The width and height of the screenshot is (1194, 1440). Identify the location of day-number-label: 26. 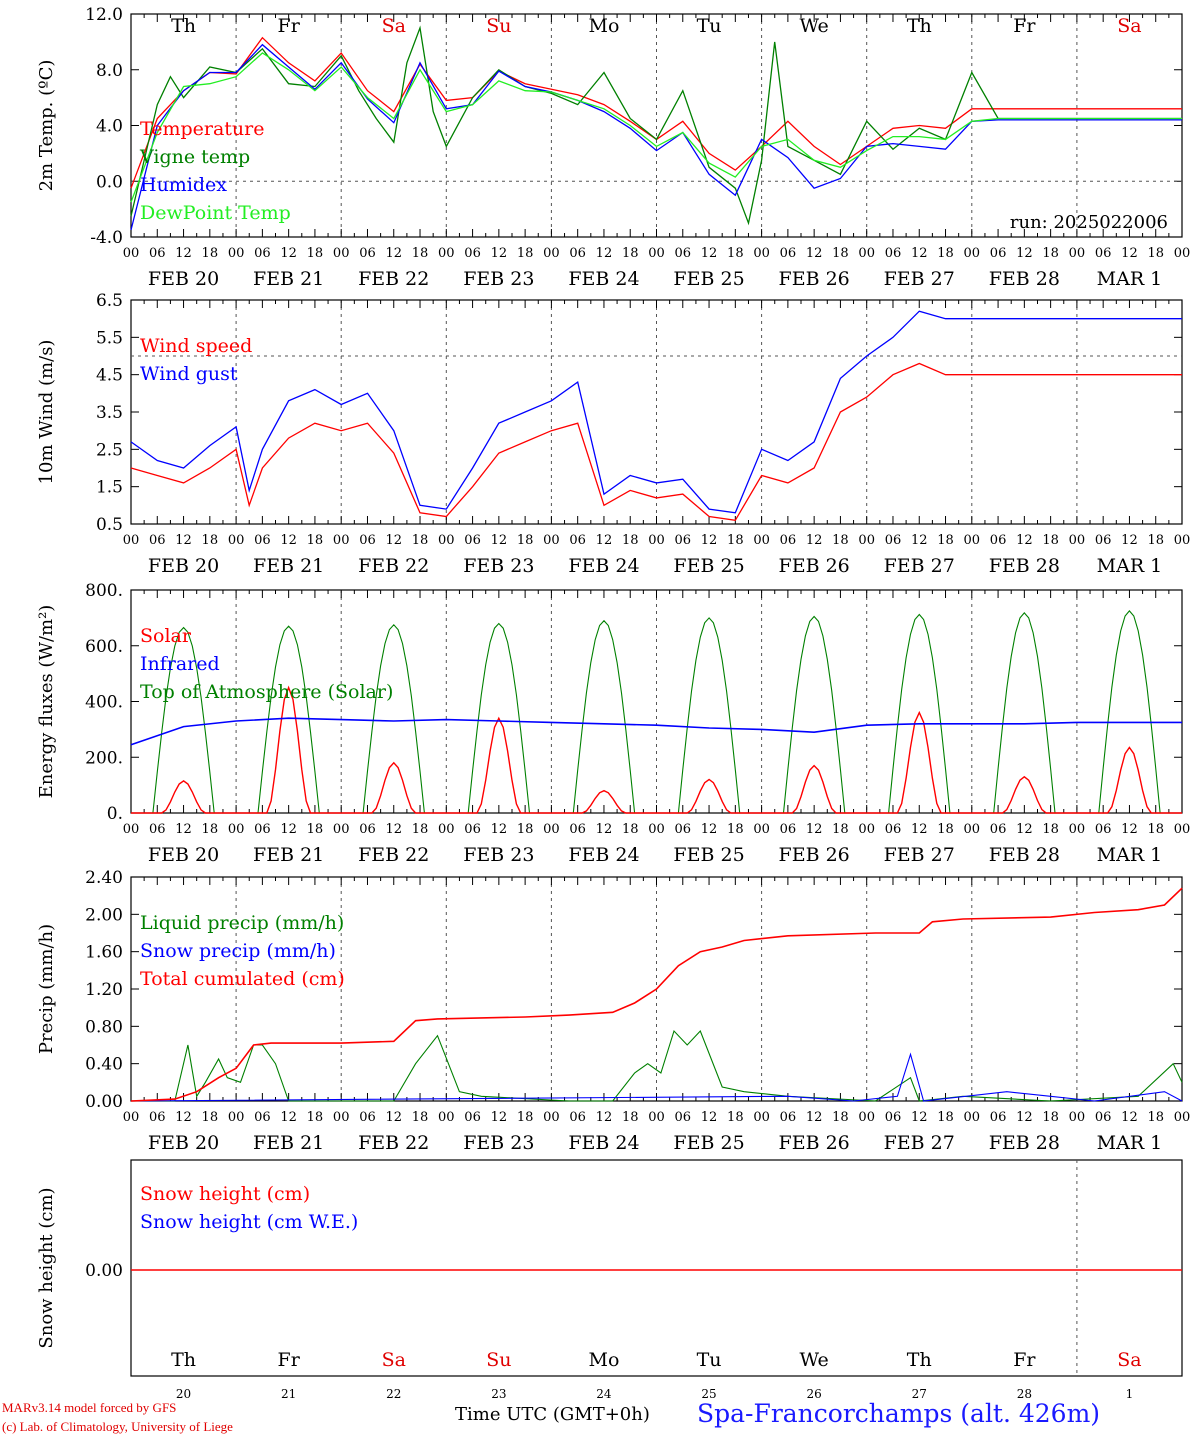
(814, 1394).